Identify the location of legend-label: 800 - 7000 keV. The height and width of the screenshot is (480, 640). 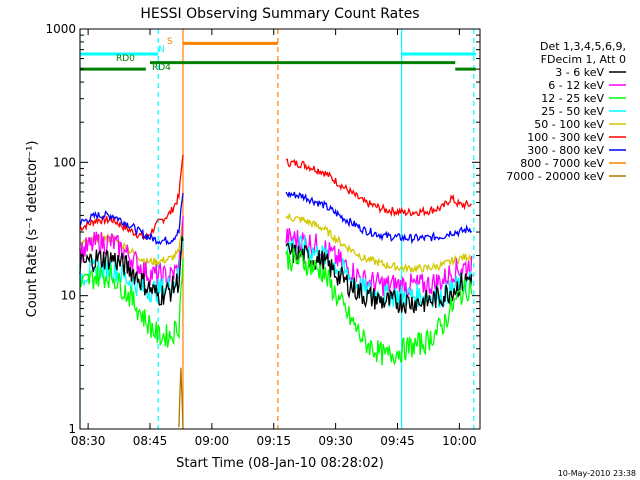
(562, 163).